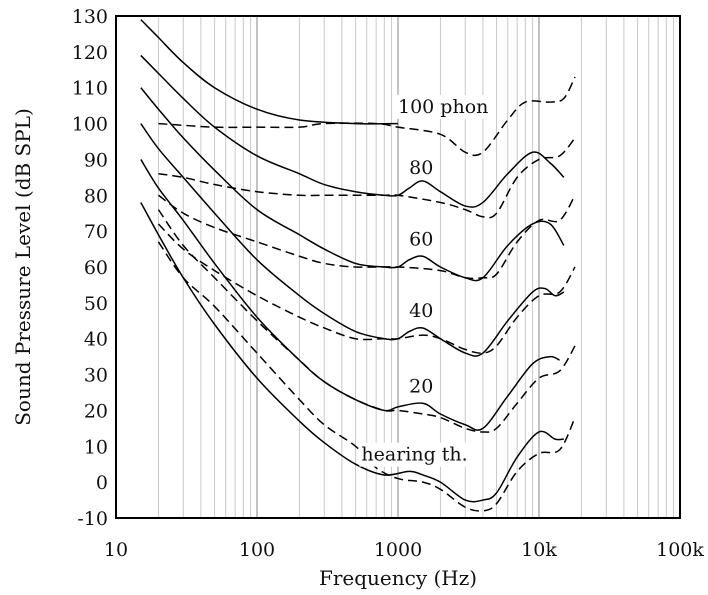 This screenshot has height=595, width=708. I want to click on y-tick-label: 0, so click(102, 483).